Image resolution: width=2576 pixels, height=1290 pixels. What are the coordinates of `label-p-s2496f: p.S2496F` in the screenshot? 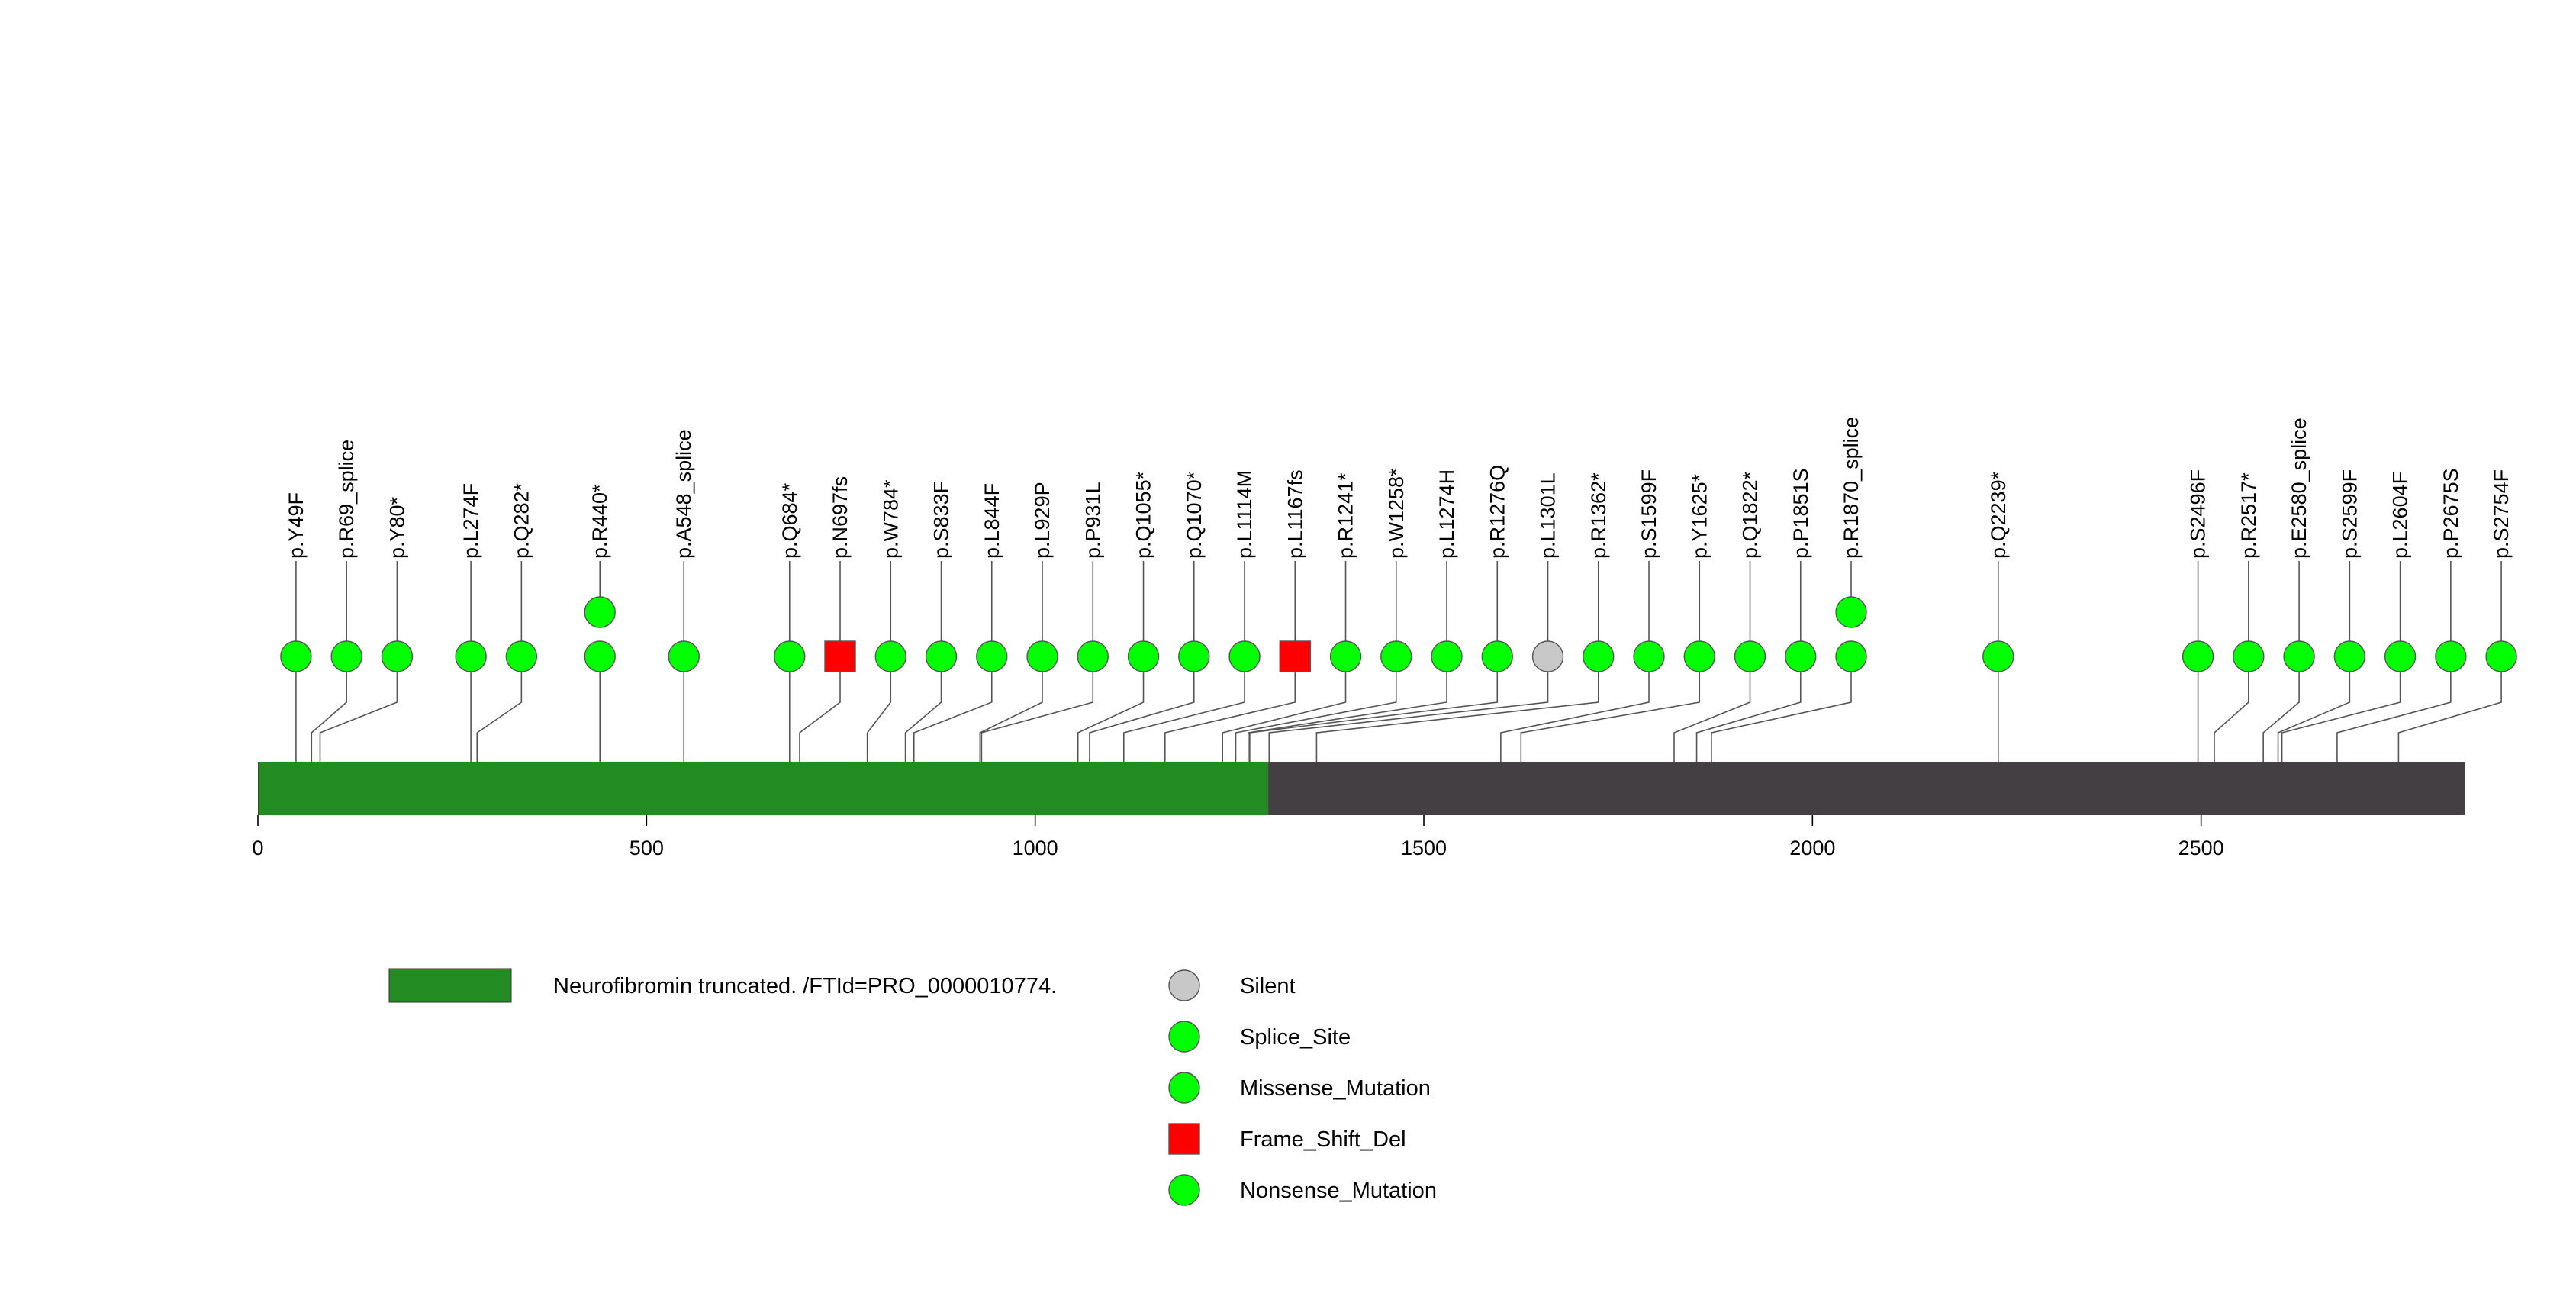 It's located at (2198, 514).